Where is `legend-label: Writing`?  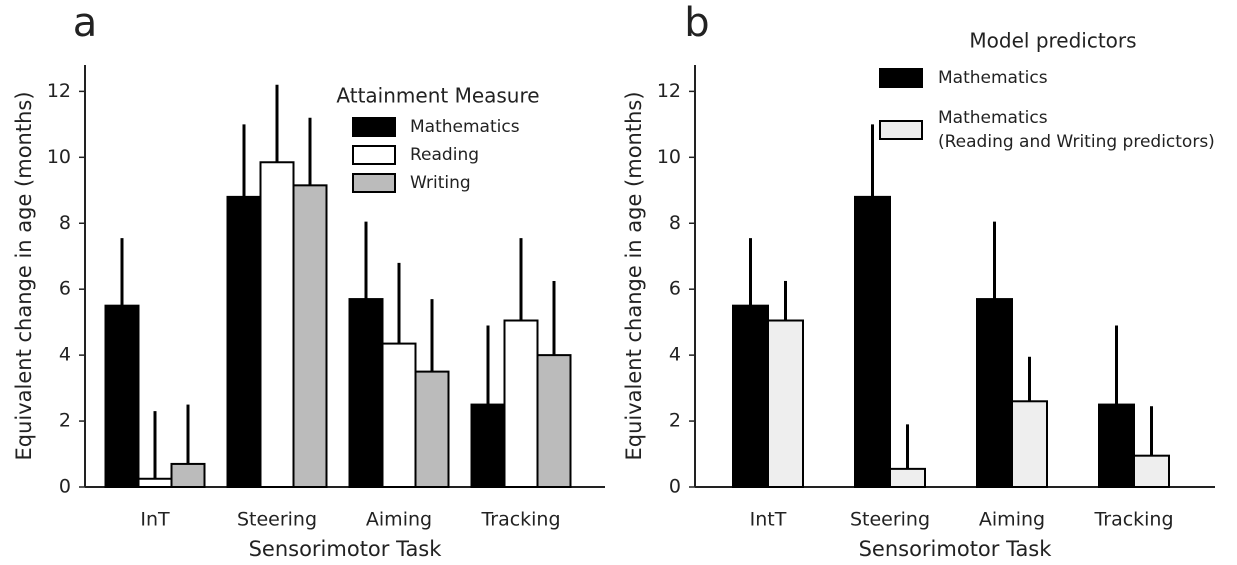
legend-label: Writing is located at coordinates (440, 183).